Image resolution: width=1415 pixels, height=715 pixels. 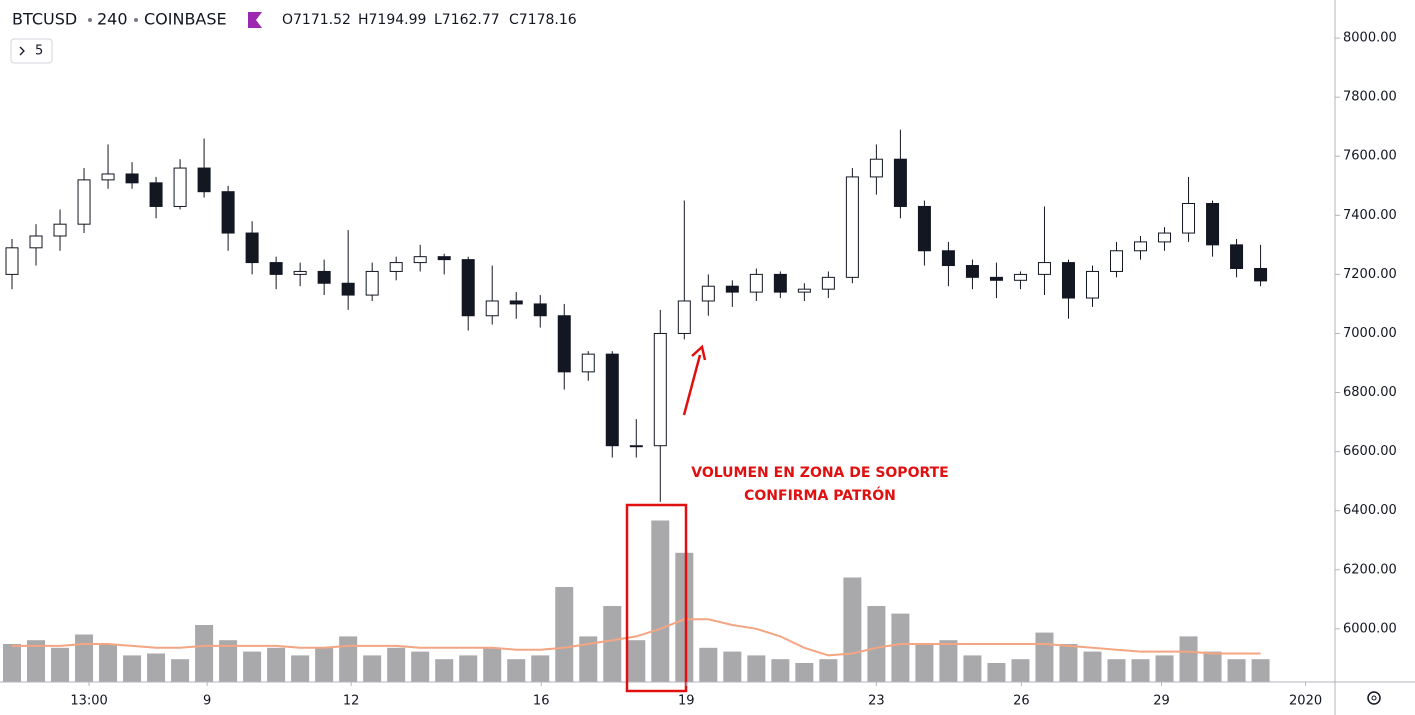 I want to click on annotation: VOLUMEN EN ZONA DE SOPORTE, so click(x=819, y=473).